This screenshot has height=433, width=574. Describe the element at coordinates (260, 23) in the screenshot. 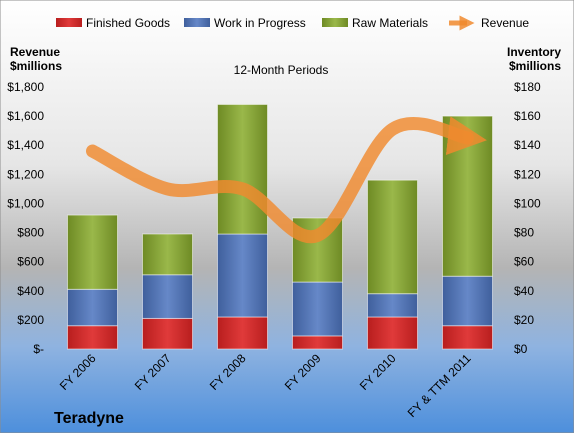

I see `legend-label-work-in-progress: Work in Progress` at that location.